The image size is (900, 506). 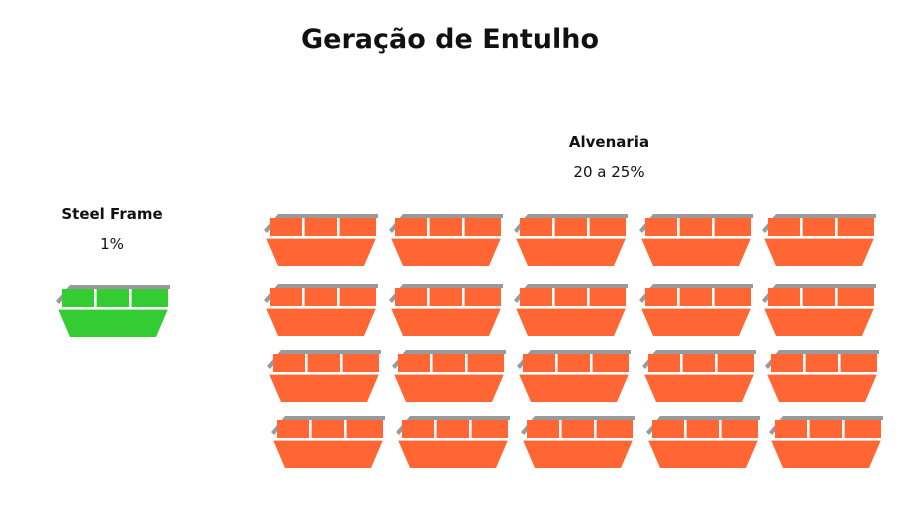 I want to click on alvenaria-name: Alvenaria, so click(x=609, y=142).